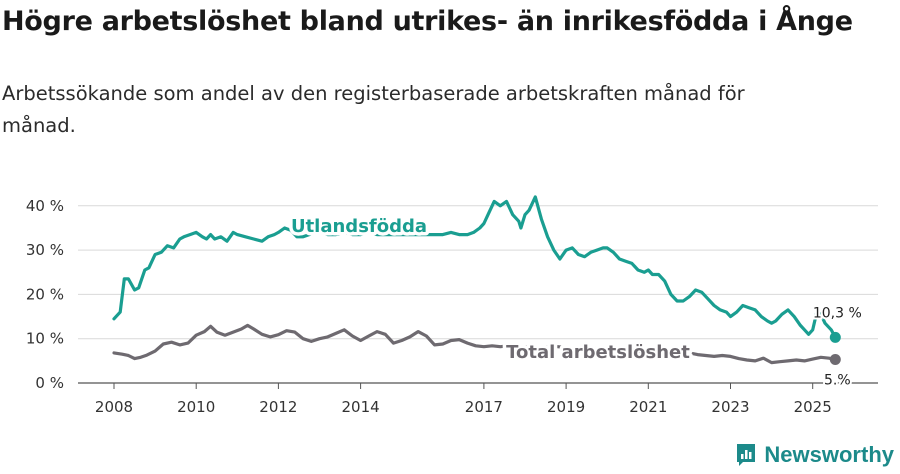  Describe the element at coordinates (45, 250) in the screenshot. I see `y-tick-label: 30 %` at that location.